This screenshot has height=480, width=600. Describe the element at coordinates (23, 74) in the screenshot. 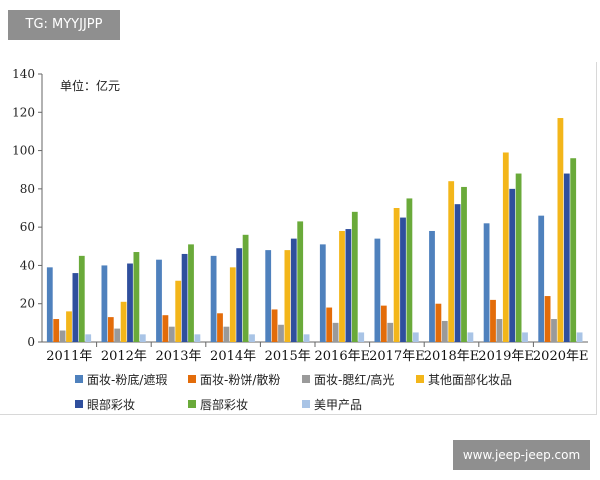

I see `y-tick-label: 140` at that location.